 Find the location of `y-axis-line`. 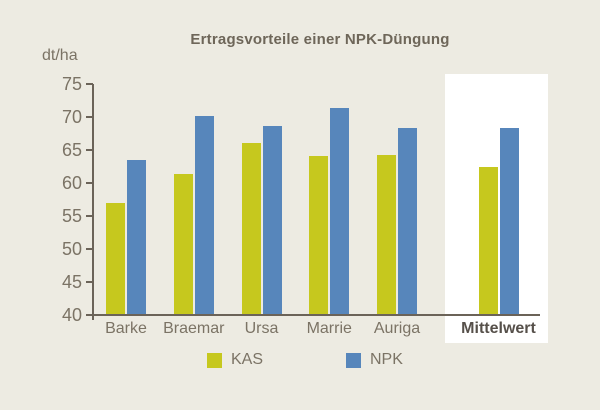

y-axis-line is located at coordinates (93, 202).